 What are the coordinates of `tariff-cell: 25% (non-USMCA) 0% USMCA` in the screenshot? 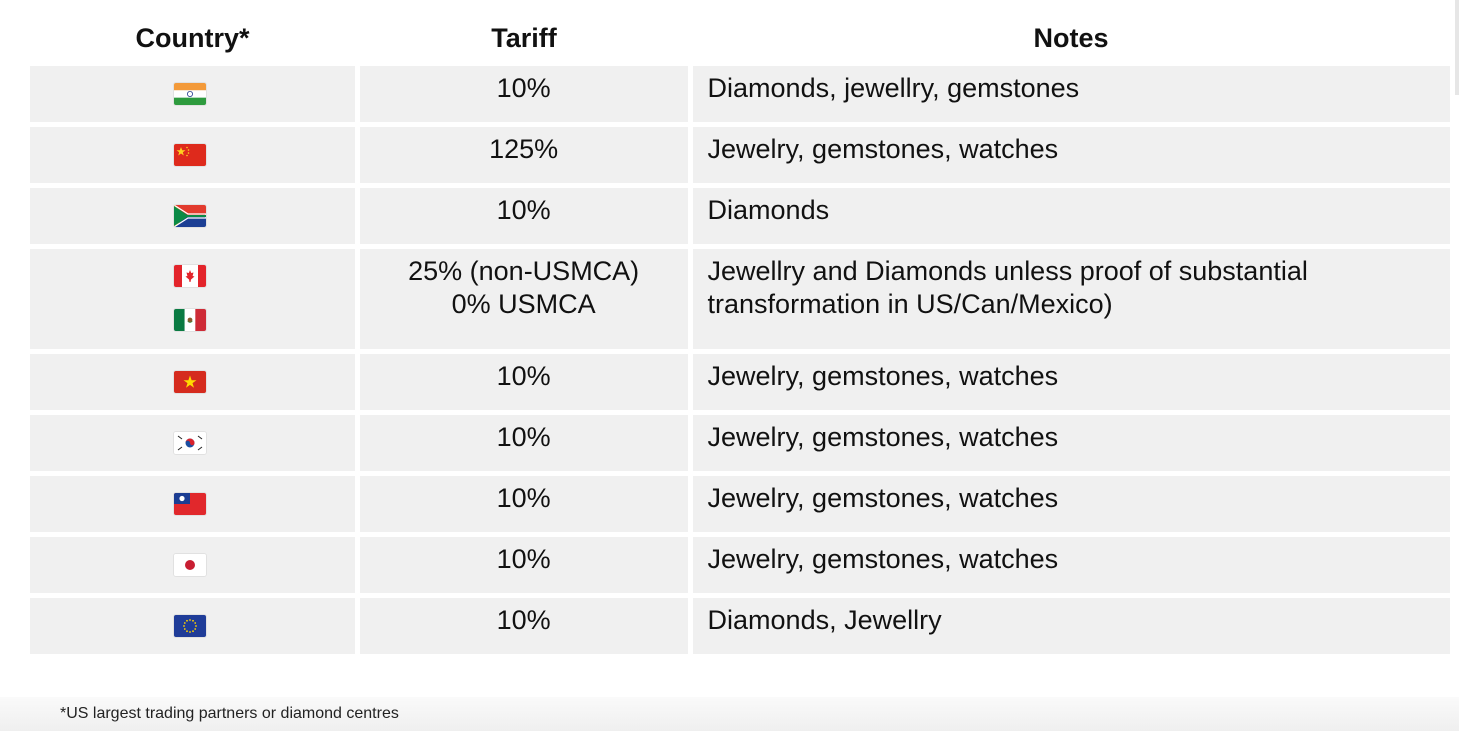 It's located at (523, 299).